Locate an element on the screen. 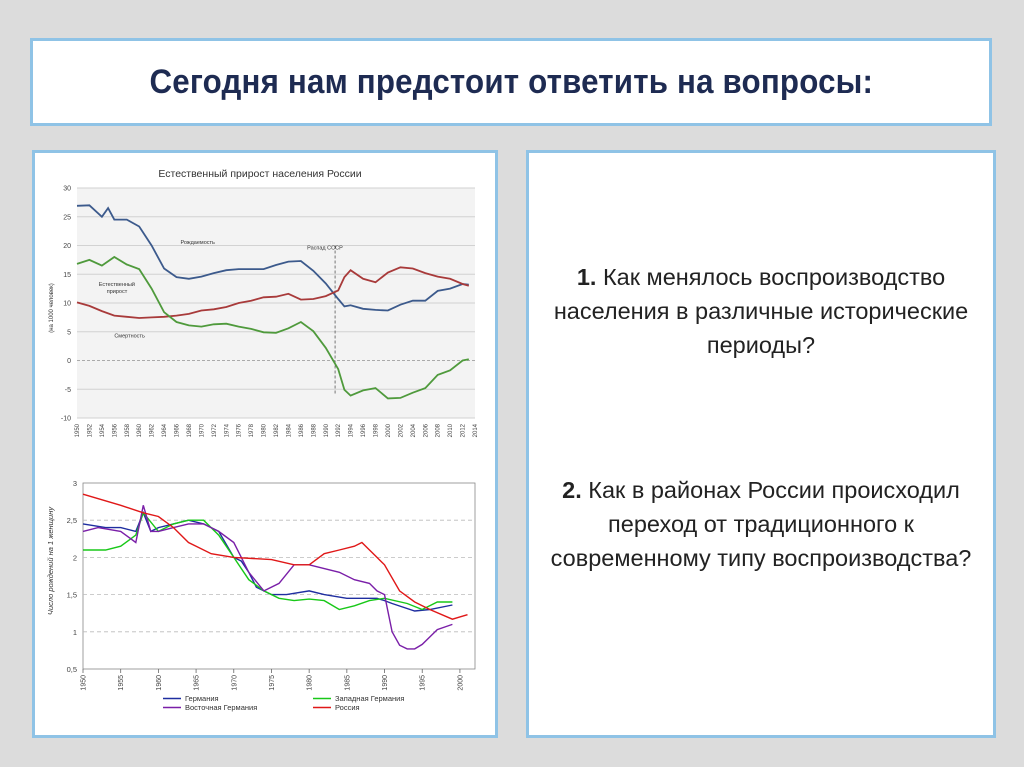 Image resolution: width=1024 pixels, height=767 pixels. chart2-series-east-germany is located at coordinates (267, 577).